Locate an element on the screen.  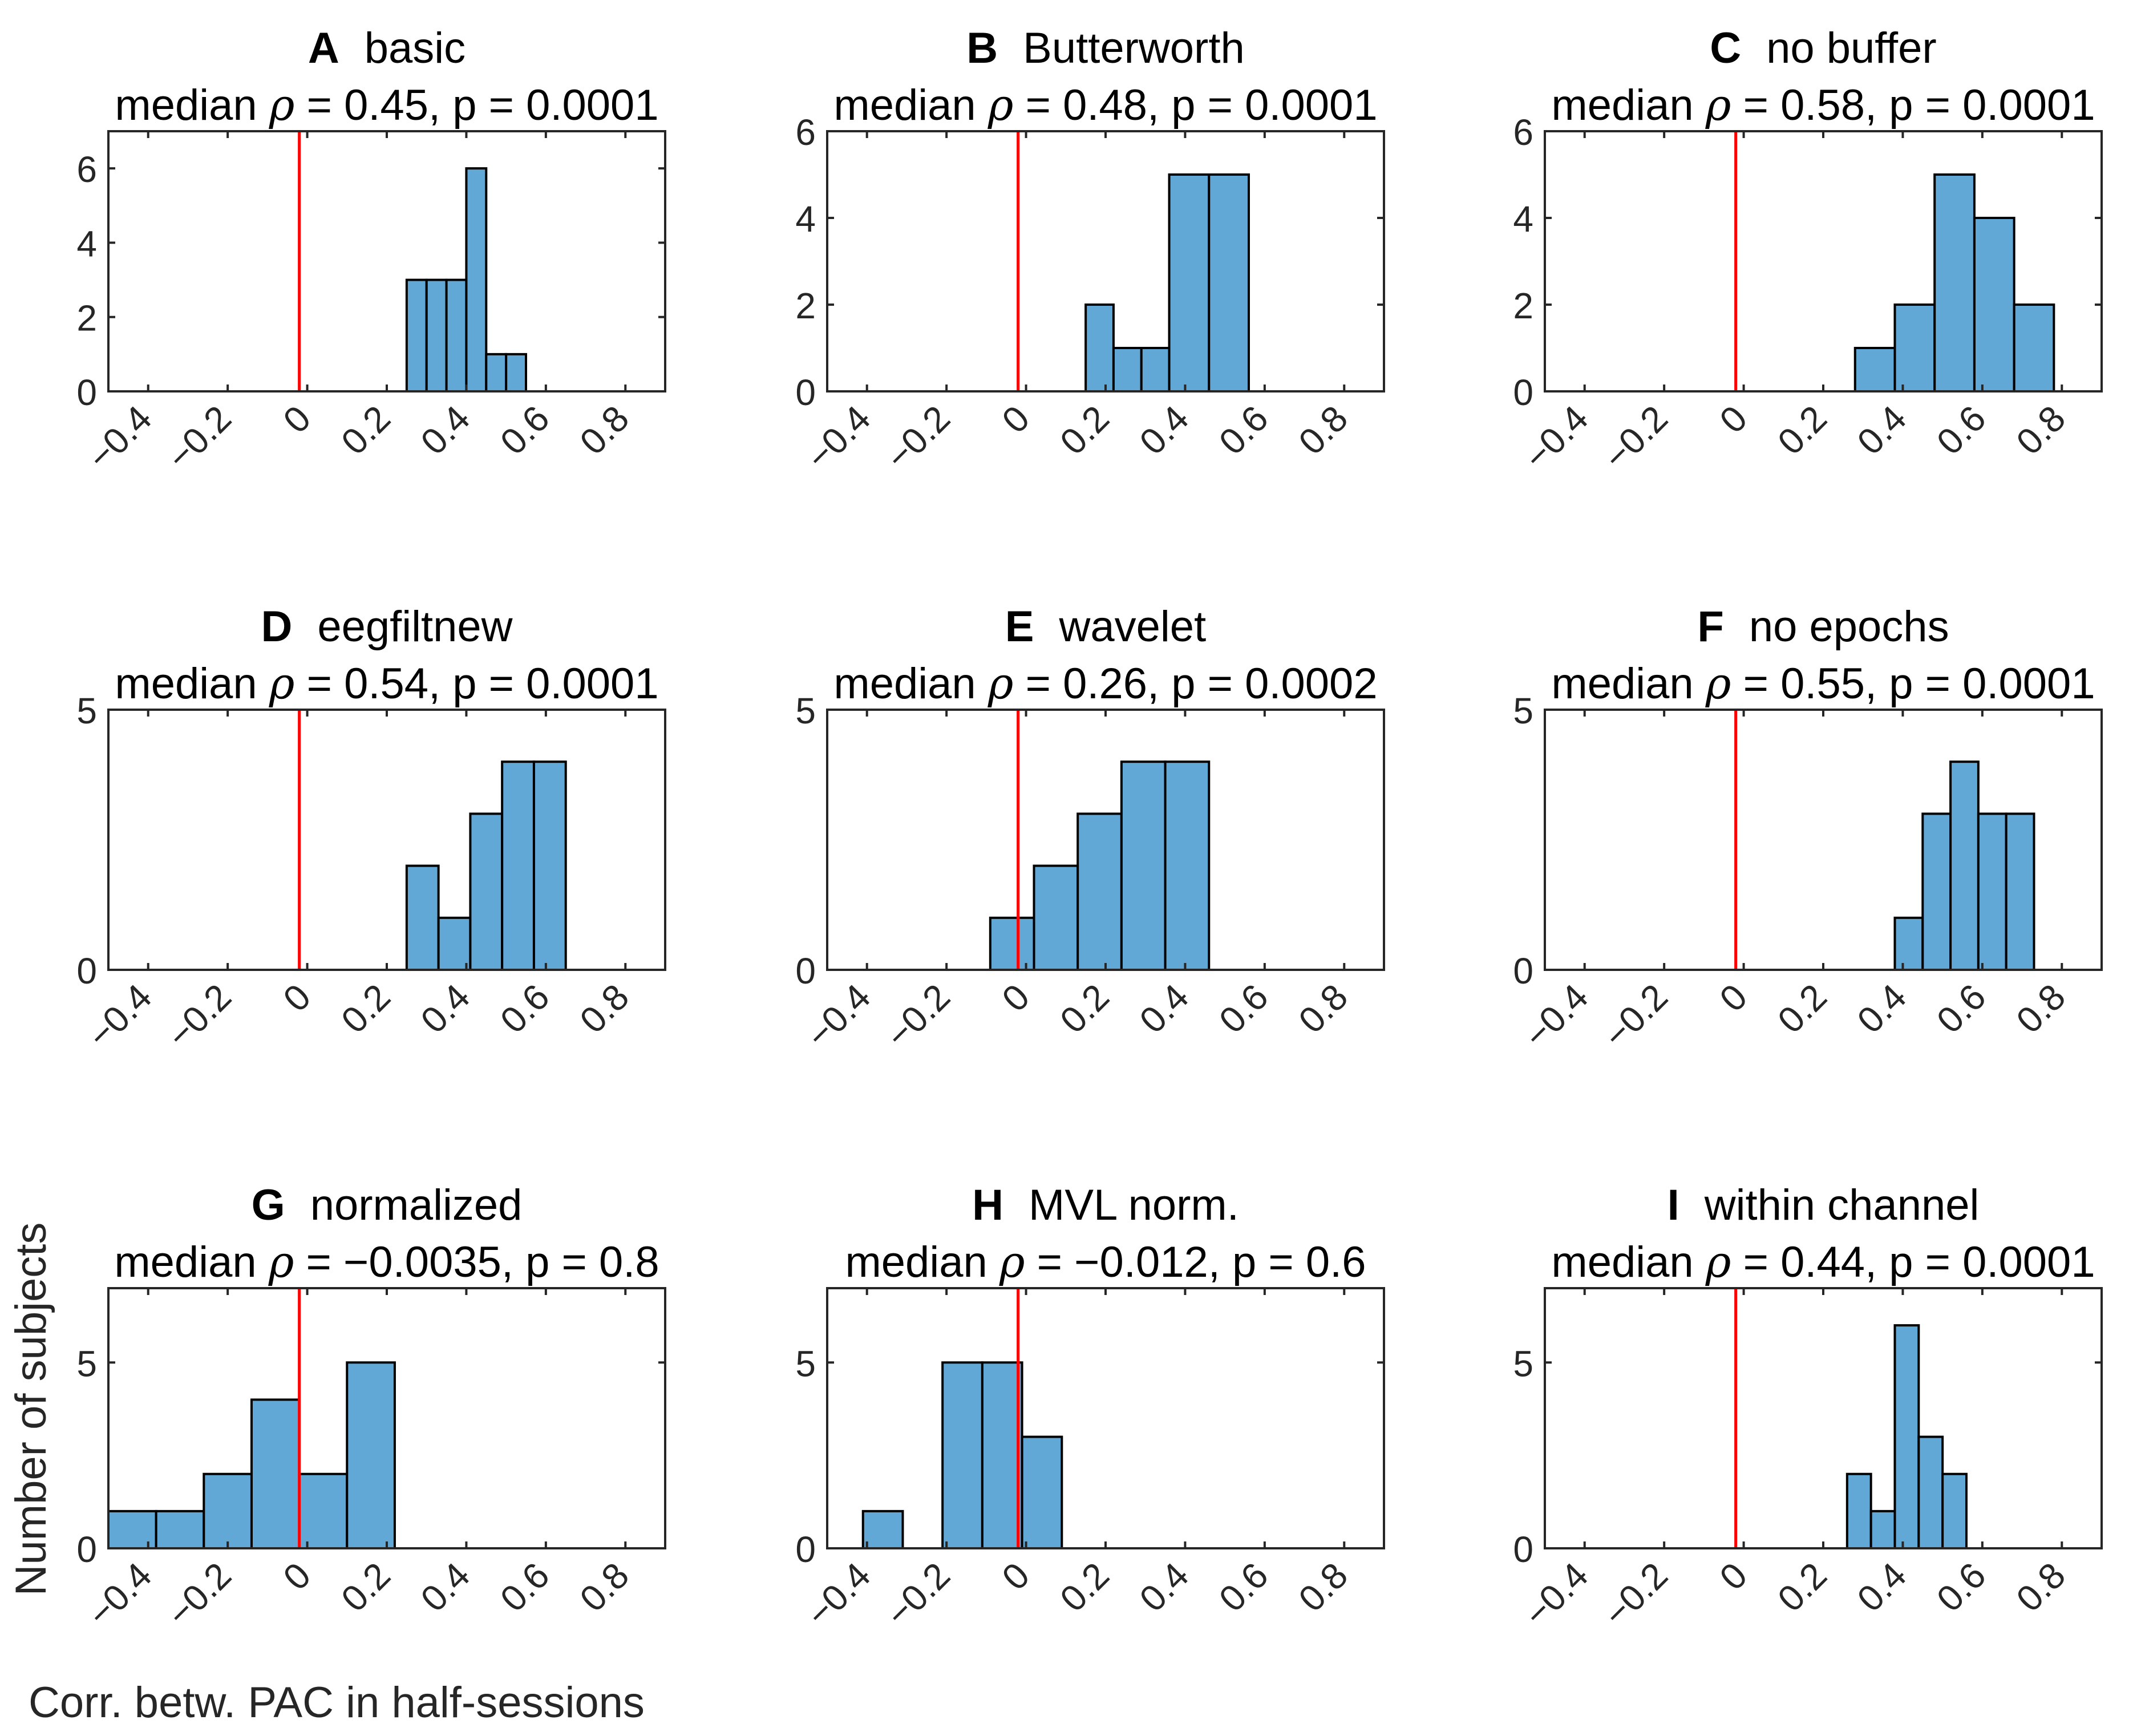
panel-name: Butterworth is located at coordinates (1134, 48).